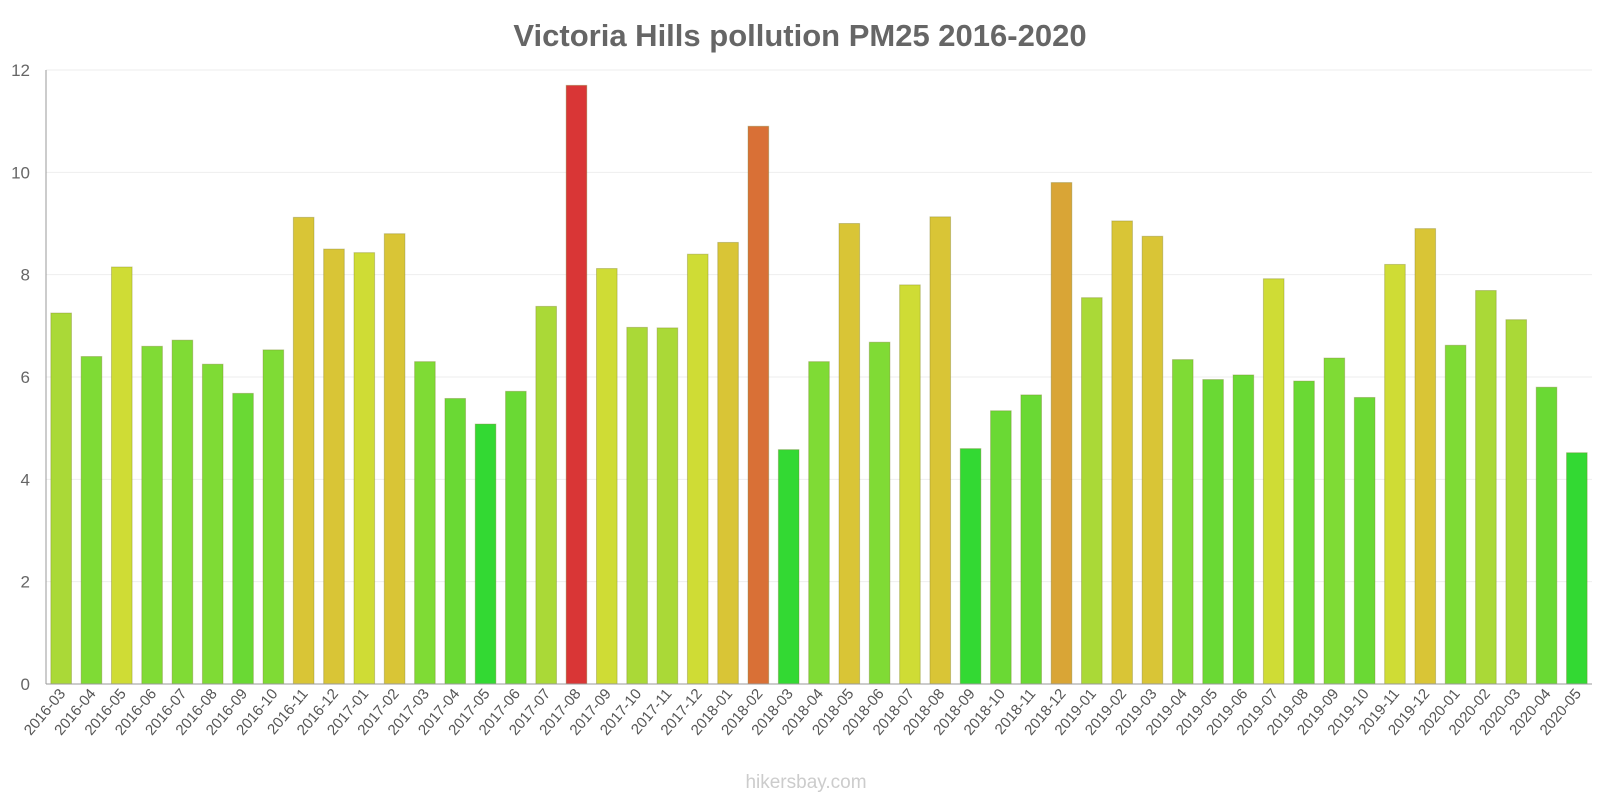 This screenshot has height=800, width=1600. I want to click on chart-title: Victoria Hills pollution PM25 2016-2020, so click(799, 35).